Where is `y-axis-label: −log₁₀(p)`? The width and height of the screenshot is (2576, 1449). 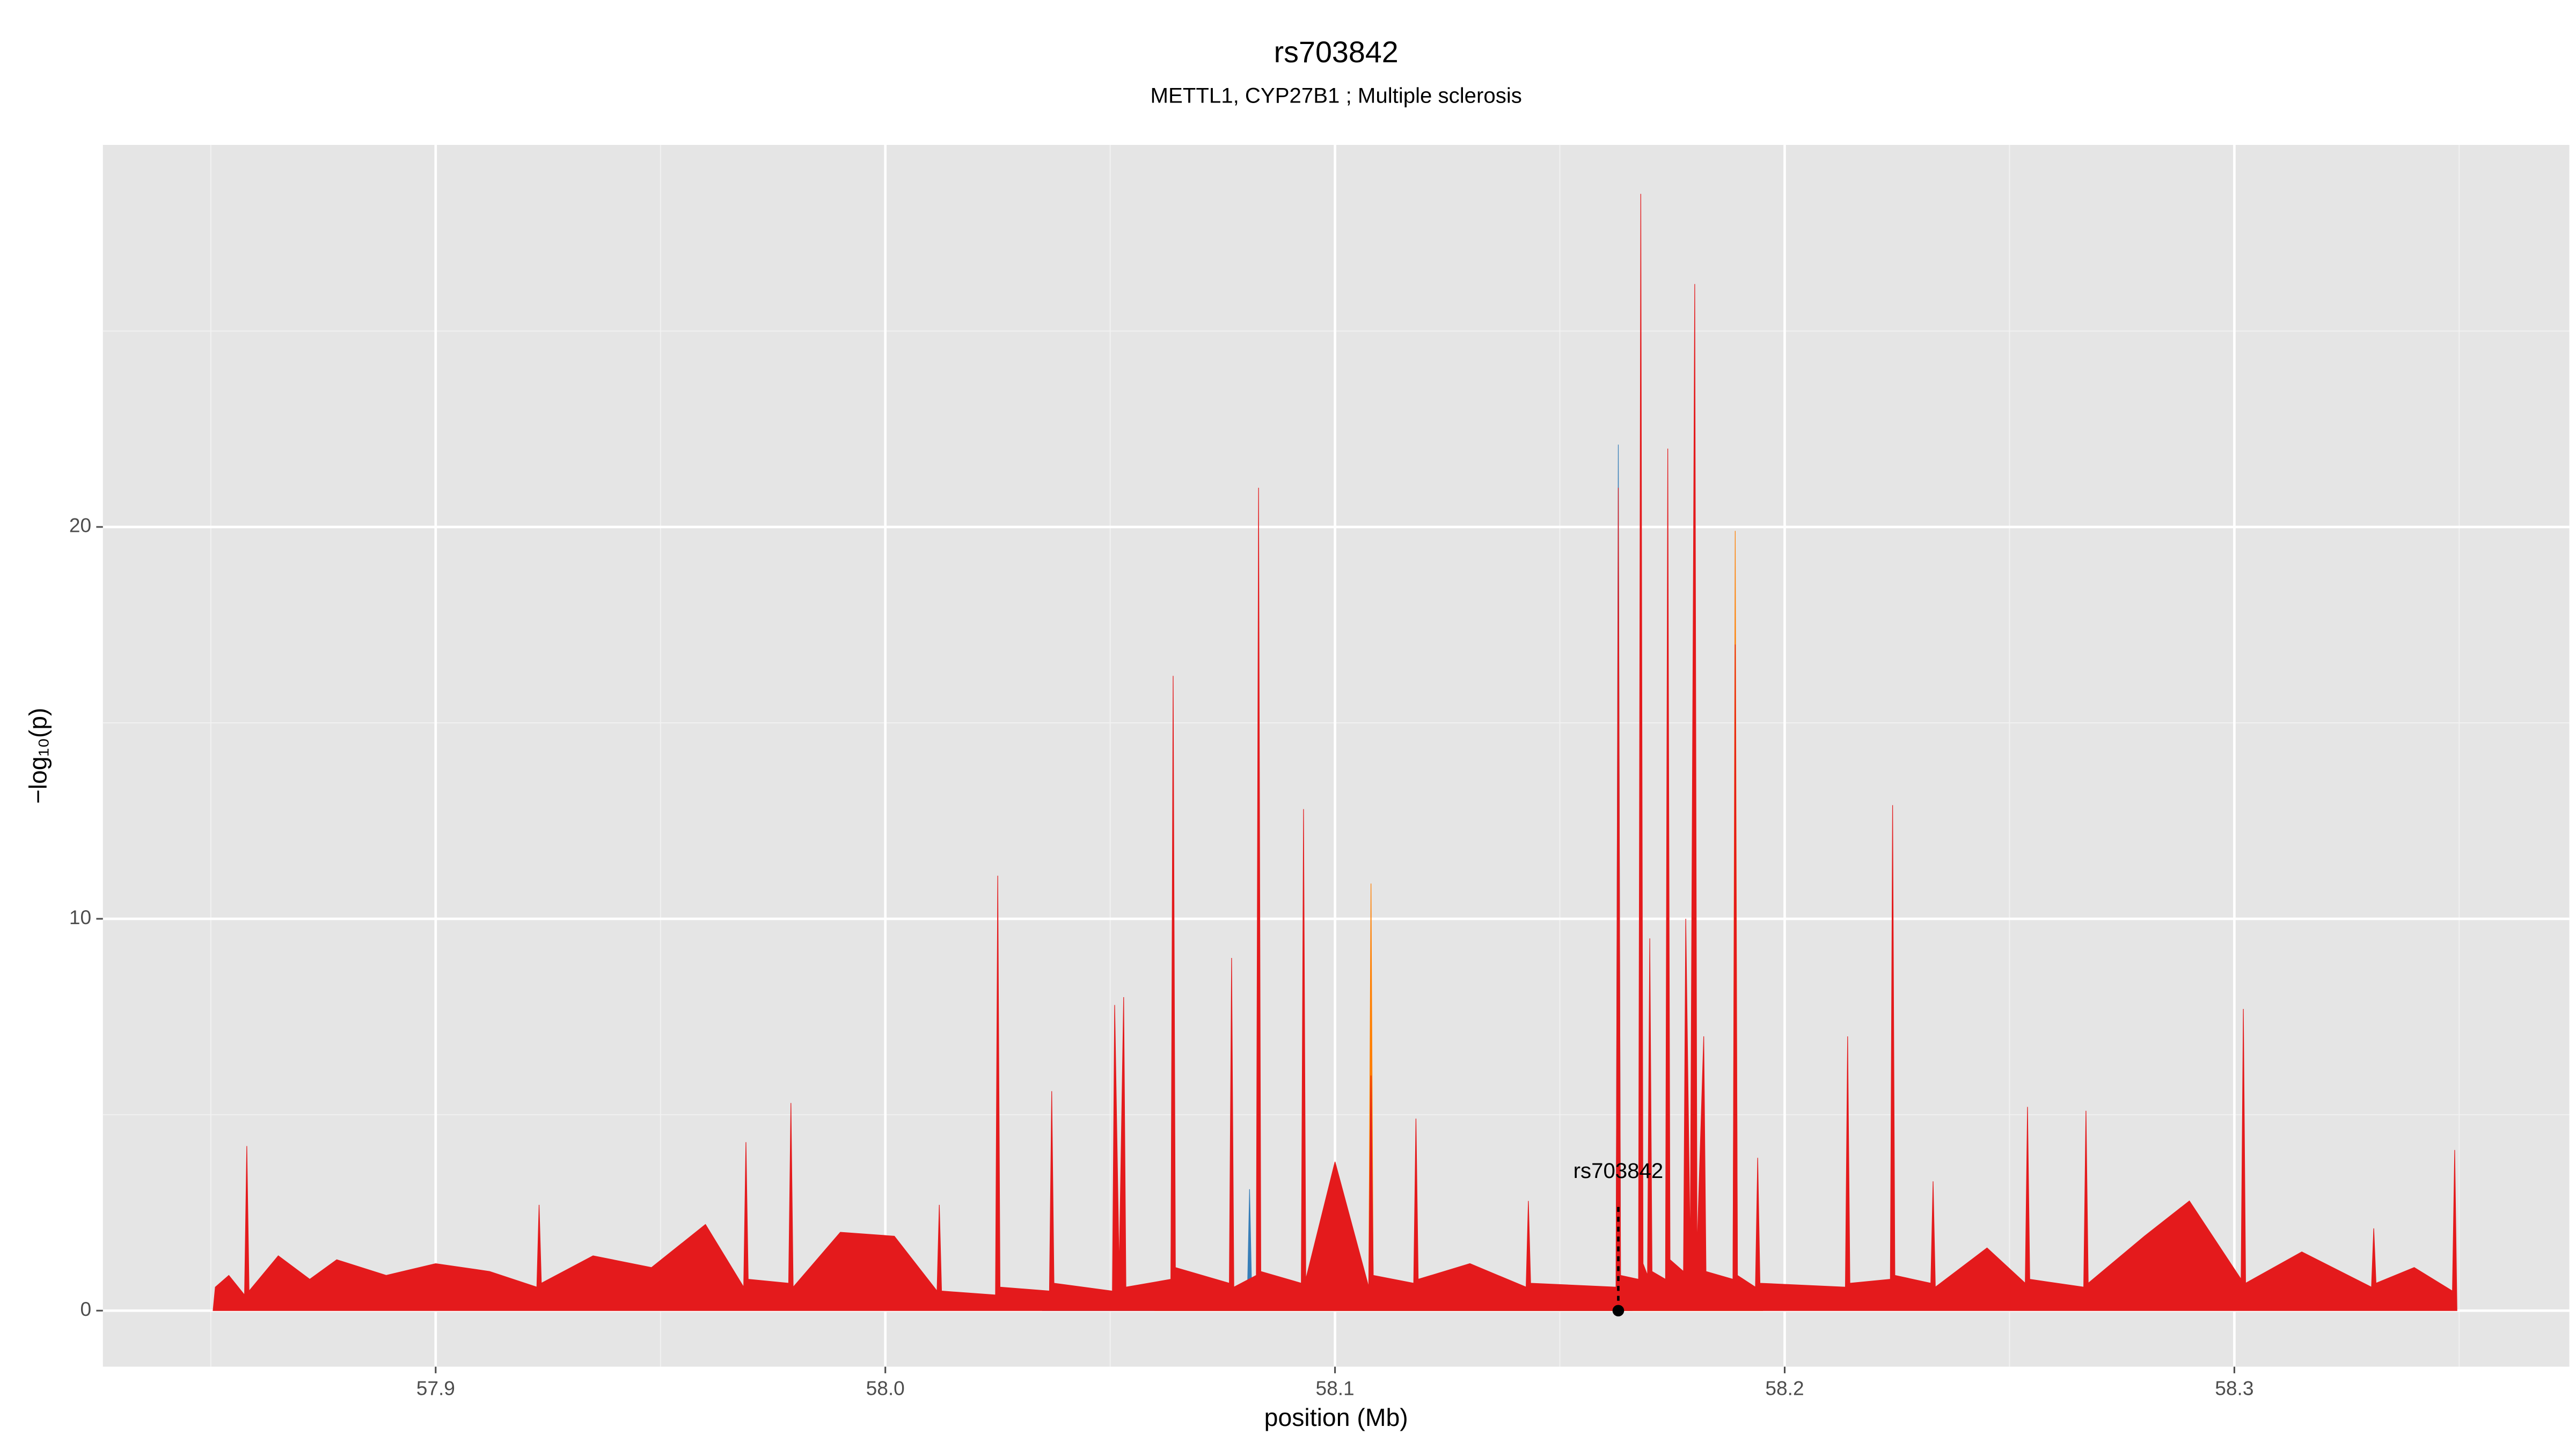 y-axis-label: −log₁₀(p) is located at coordinates (38, 756).